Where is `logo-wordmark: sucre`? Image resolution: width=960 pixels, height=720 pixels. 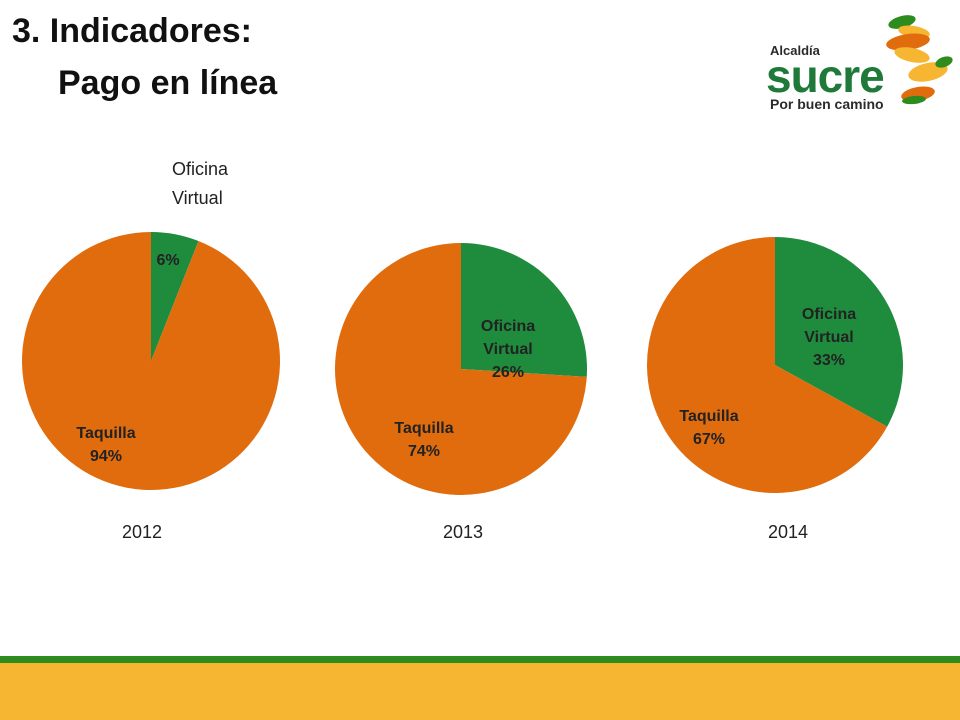 logo-wordmark: sucre is located at coordinates (825, 76).